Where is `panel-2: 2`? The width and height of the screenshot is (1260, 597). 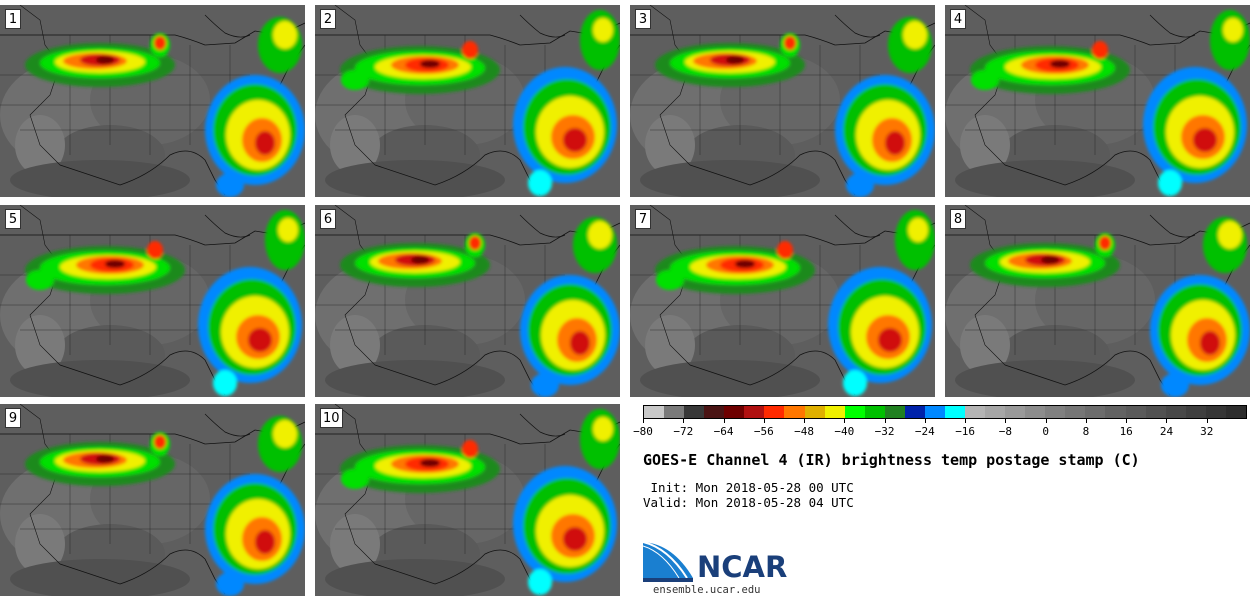
panel-2: 2 is located at coordinates (467, 101).